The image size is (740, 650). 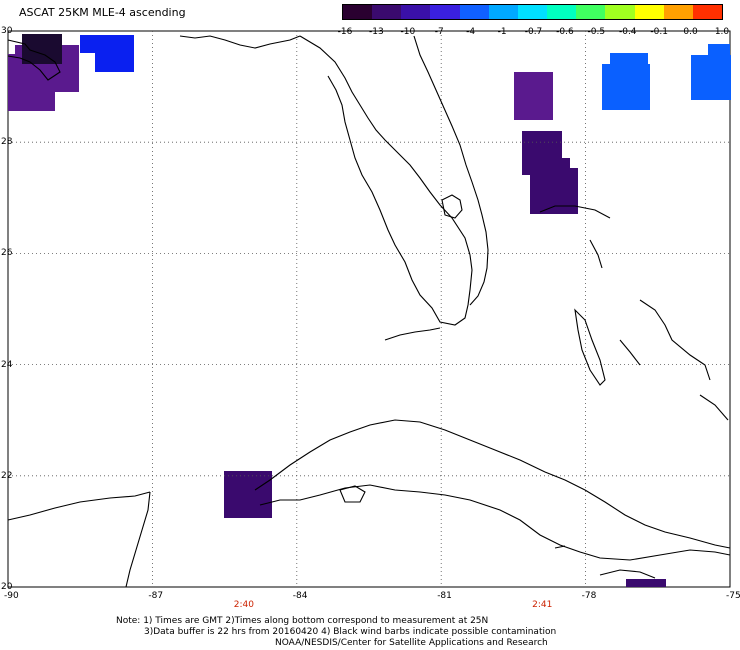 I want to click on lat-tick-label: 26, so click(x=7, y=253).